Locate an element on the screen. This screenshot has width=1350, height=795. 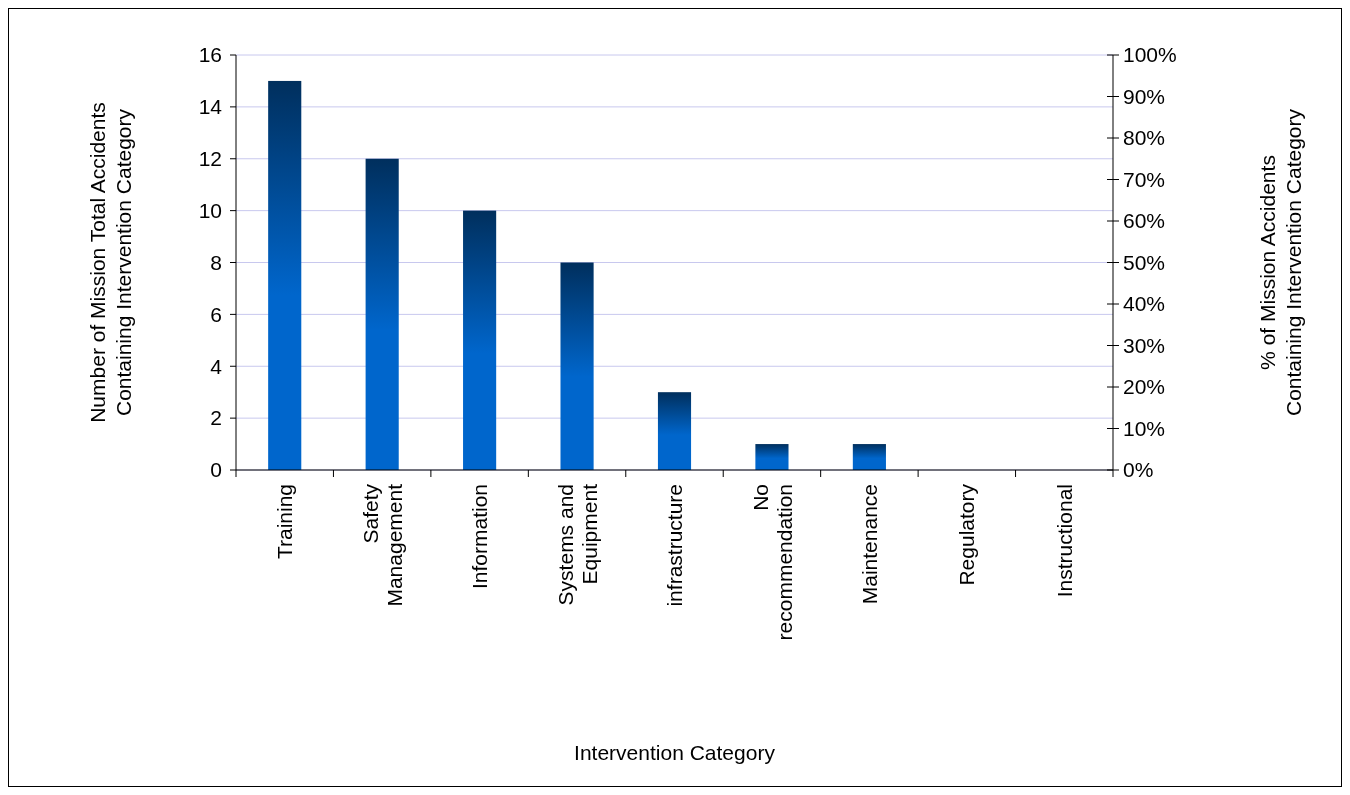
x-tick-label: Safety Management is located at coordinates (382, 545).